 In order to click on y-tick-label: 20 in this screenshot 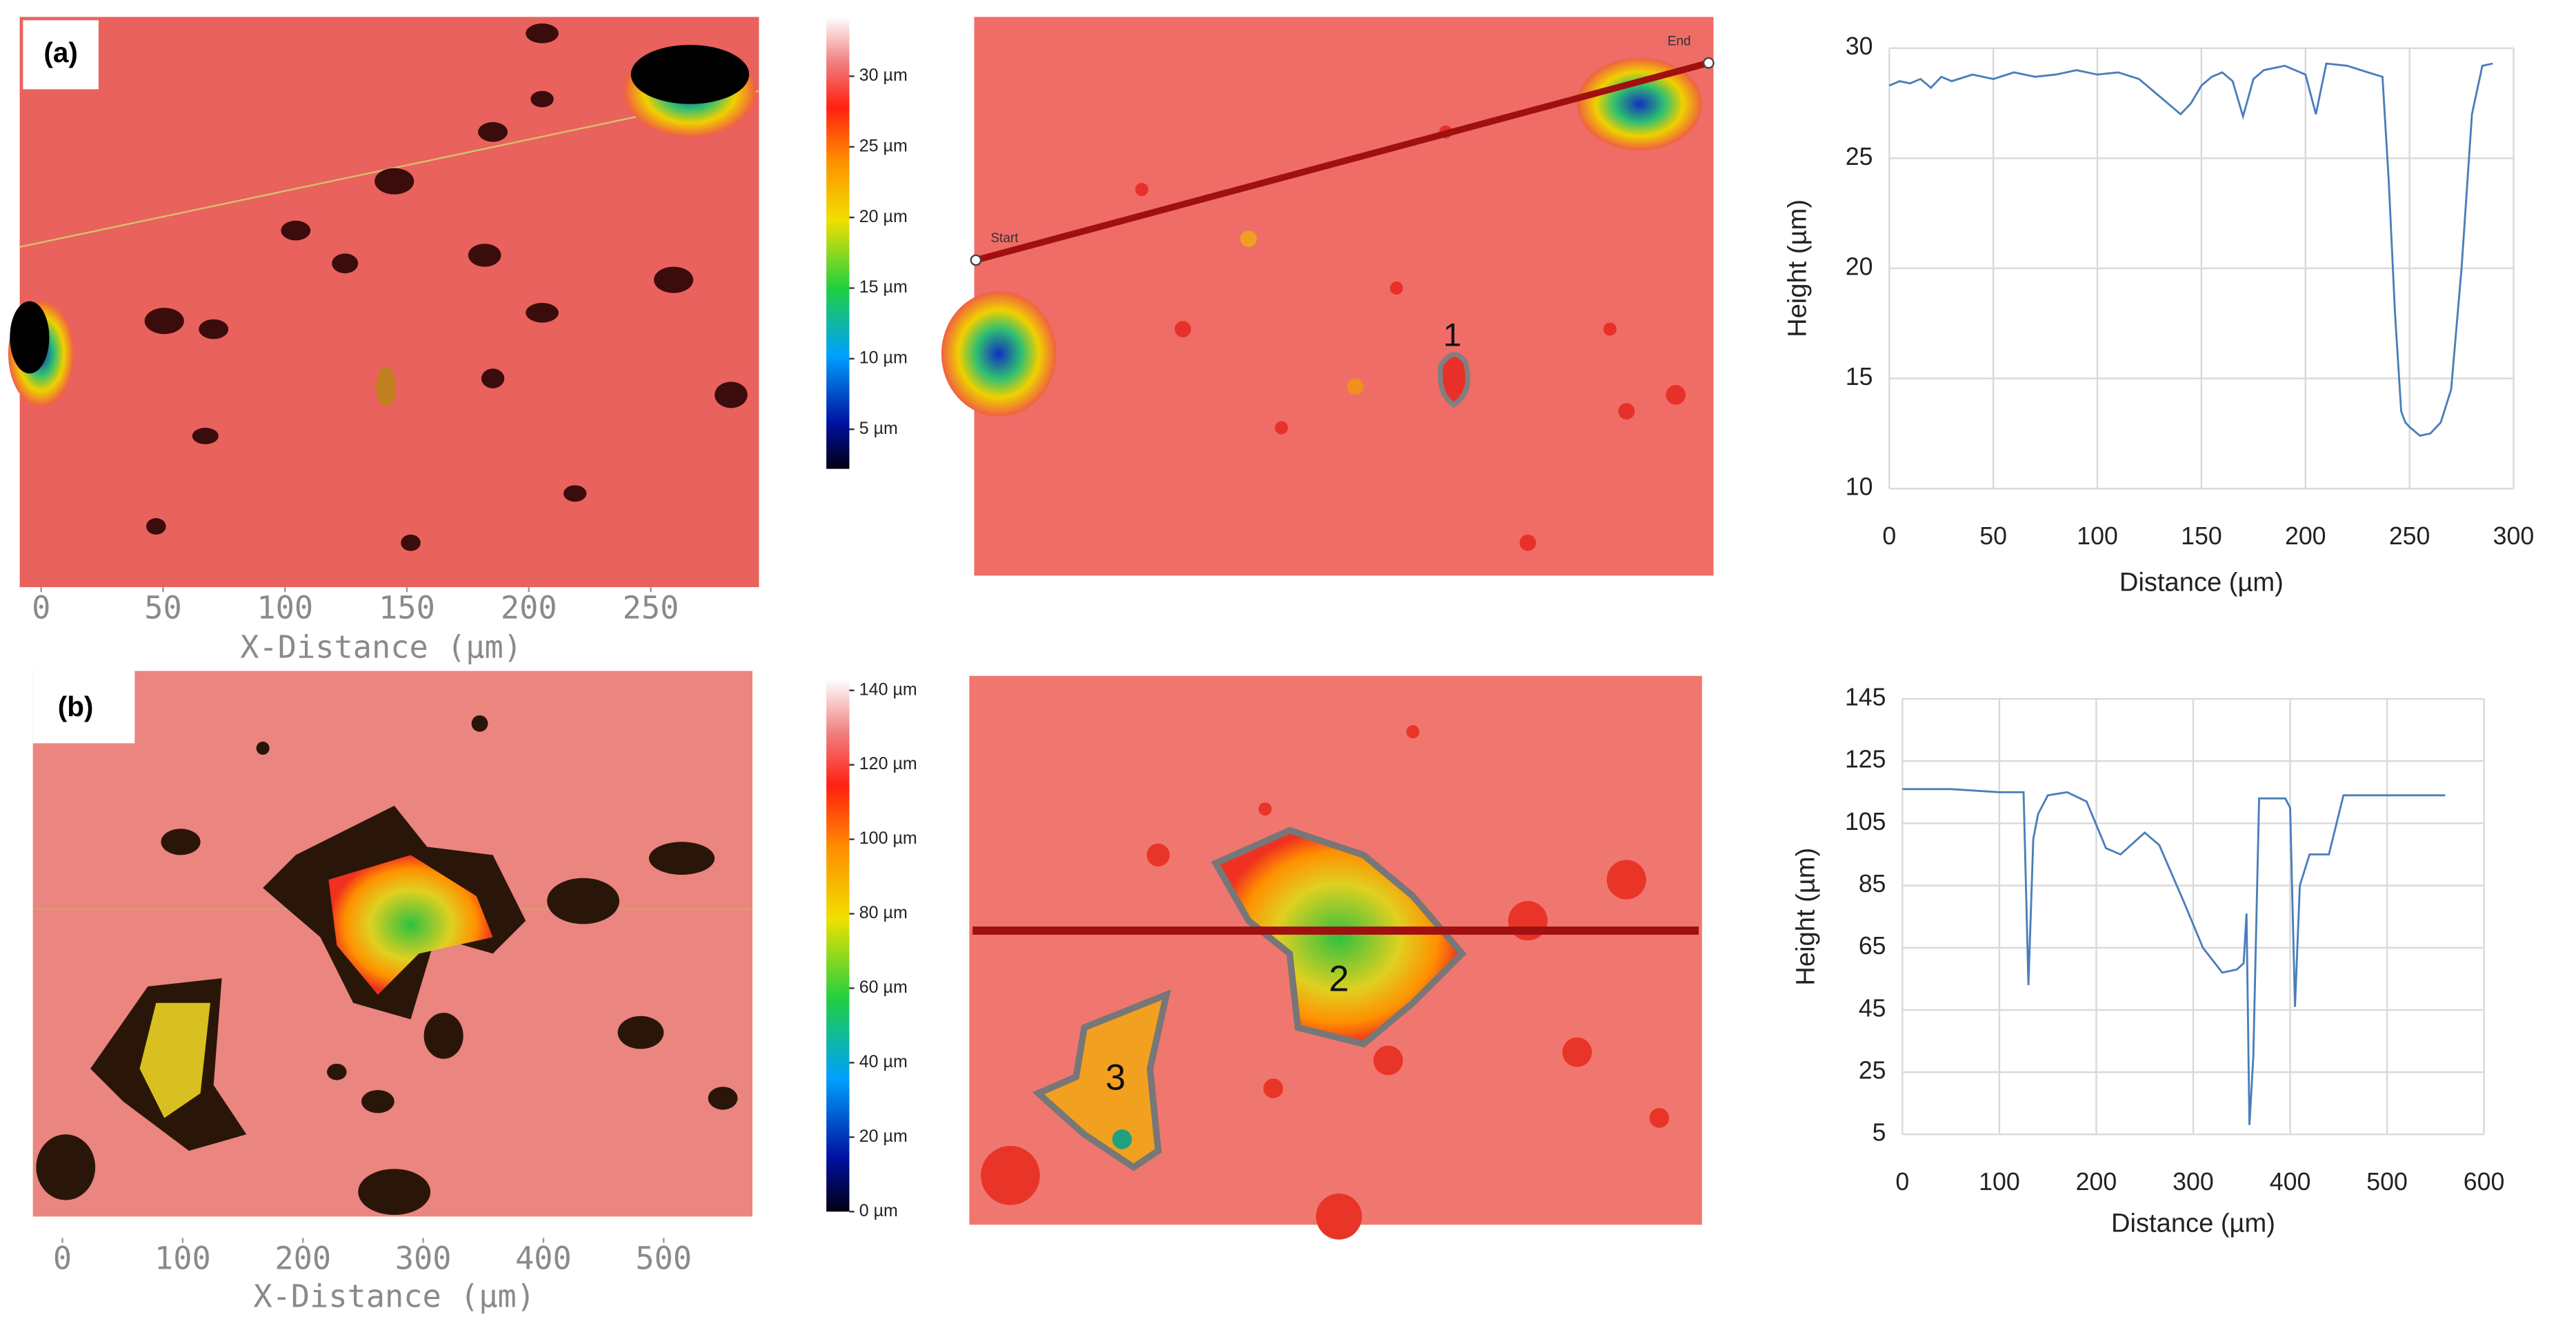, I will do `click(1860, 266)`.